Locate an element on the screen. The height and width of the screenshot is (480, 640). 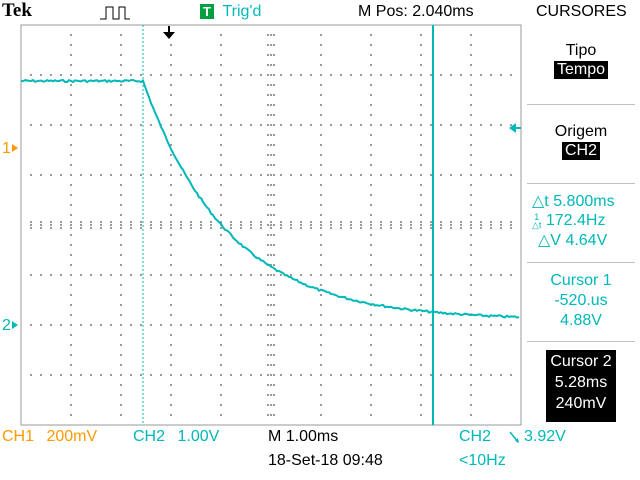
cursor1-time: -520.us is located at coordinates (581, 300).